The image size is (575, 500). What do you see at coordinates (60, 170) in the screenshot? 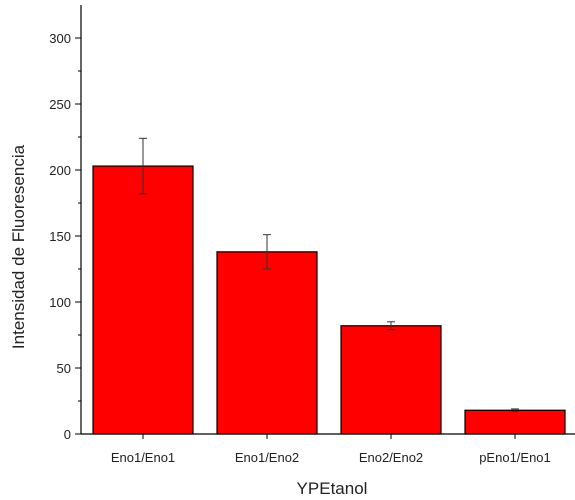
I see `y-tick-label-200: 200` at bounding box center [60, 170].